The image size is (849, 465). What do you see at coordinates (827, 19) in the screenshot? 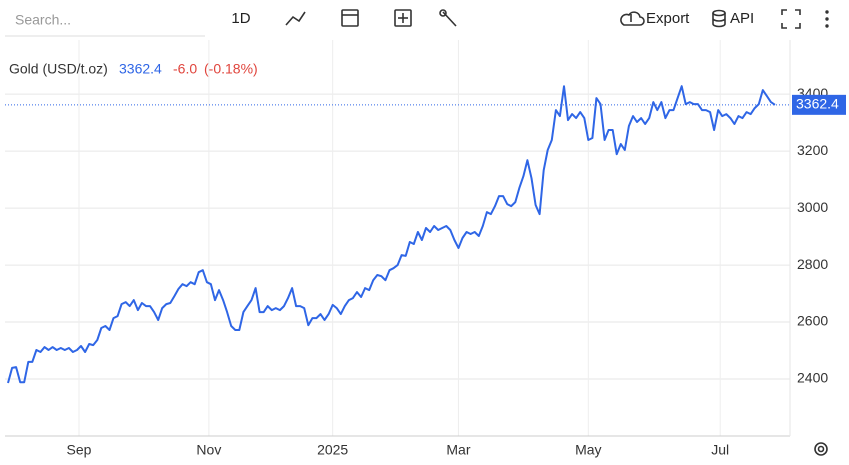
I see `menu-icon` at bounding box center [827, 19].